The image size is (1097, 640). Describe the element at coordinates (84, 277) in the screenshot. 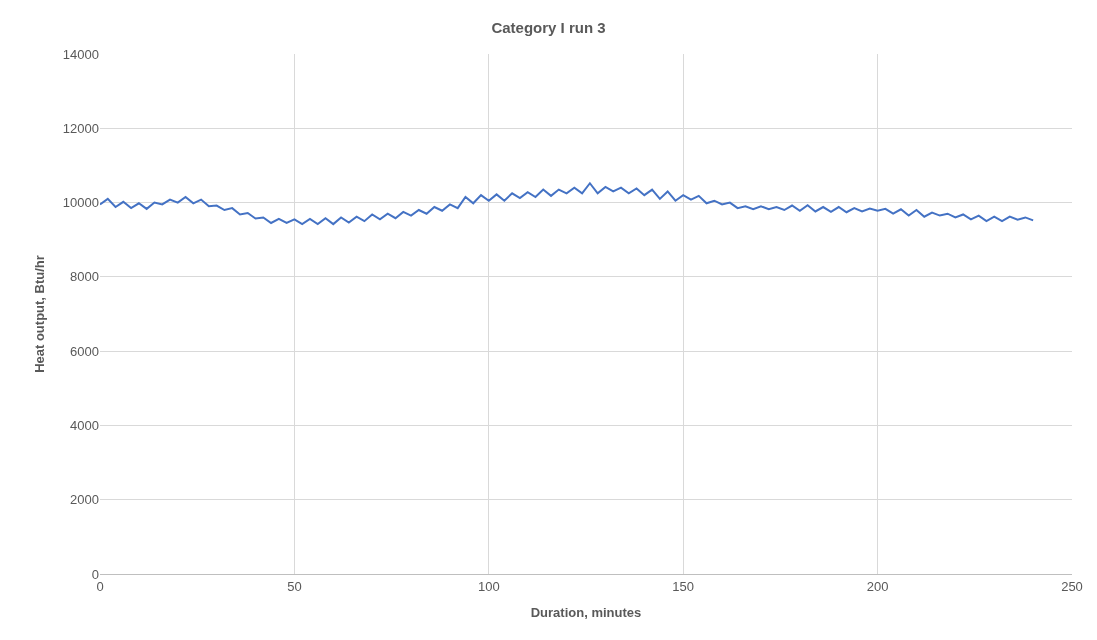

I see `y-tick-label: 8000` at that location.